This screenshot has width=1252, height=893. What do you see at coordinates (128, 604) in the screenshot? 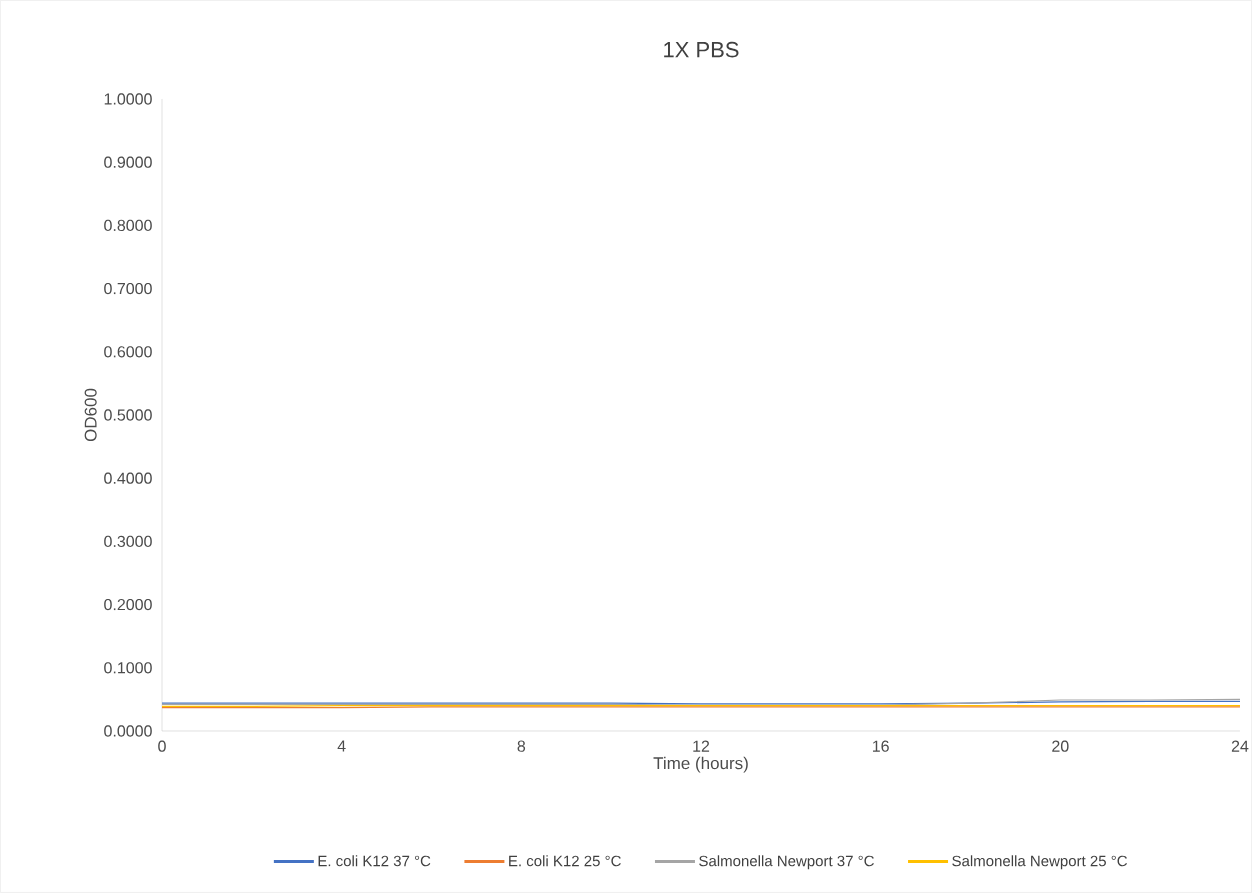
I see `y-tick-label: 0.2000` at bounding box center [128, 604].